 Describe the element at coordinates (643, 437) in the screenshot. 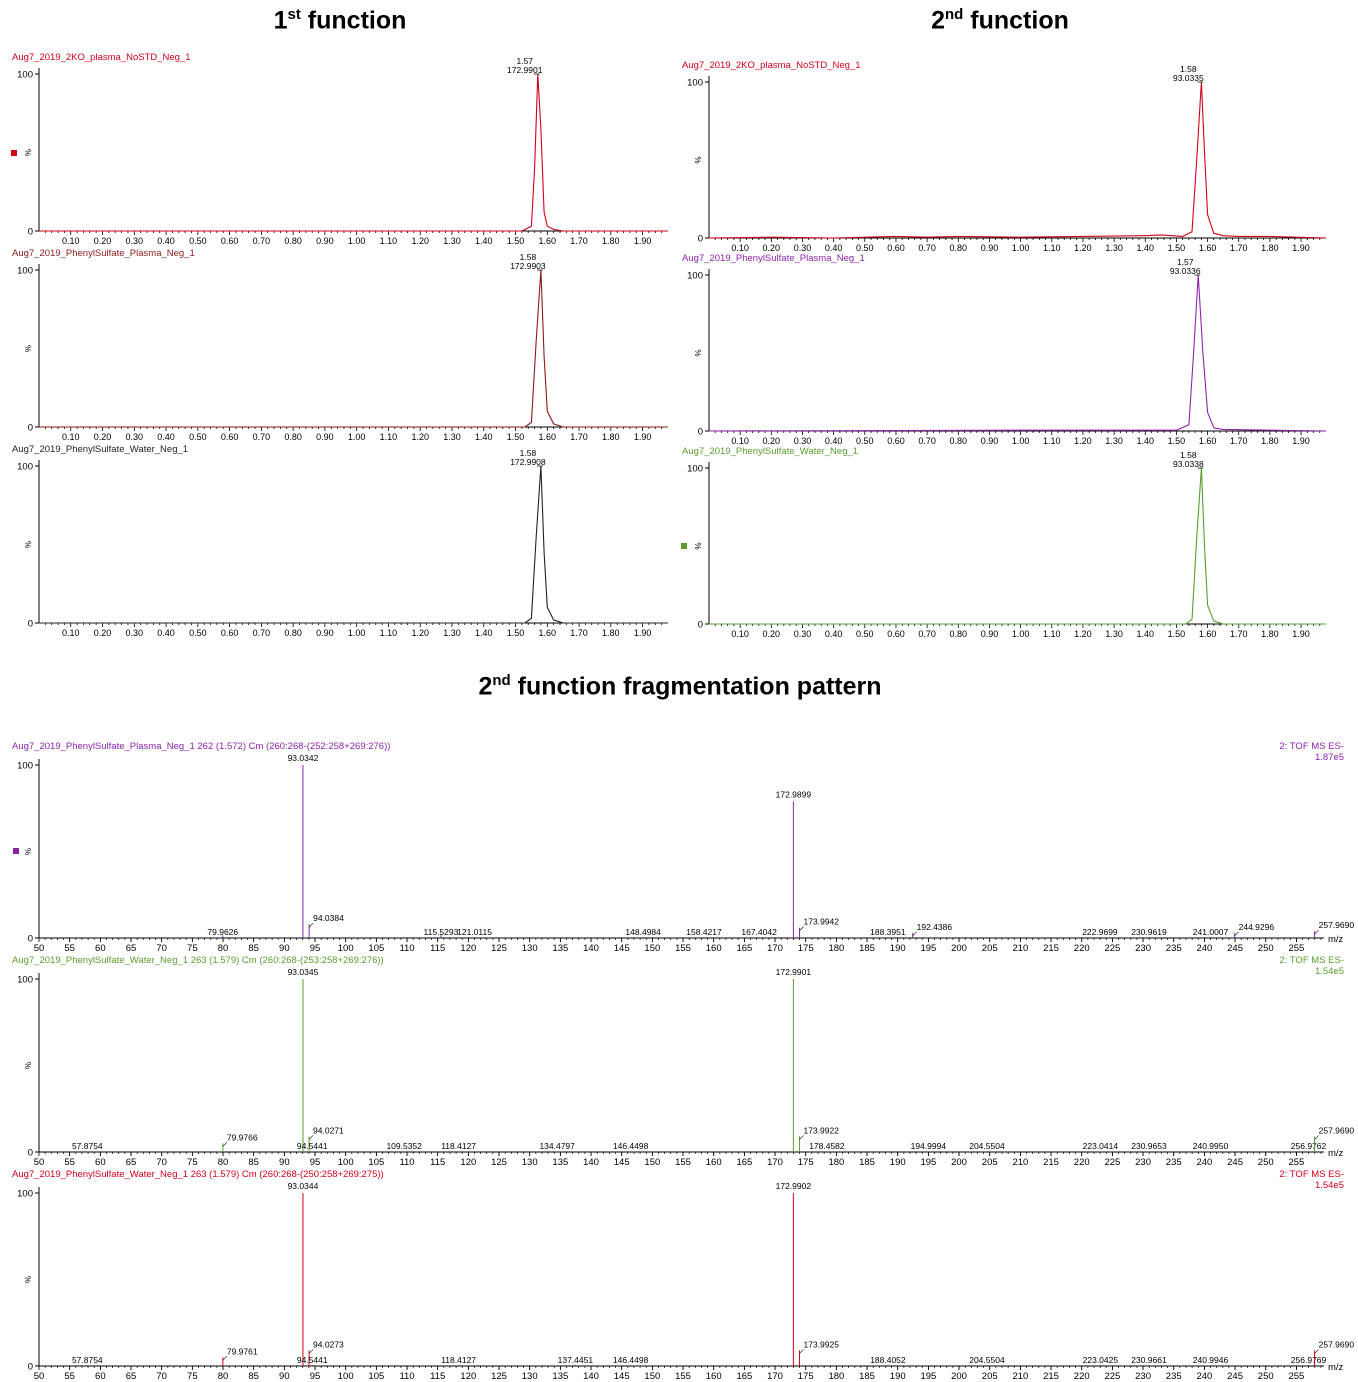

I see `c2-x-tick-label: 1.90` at that location.